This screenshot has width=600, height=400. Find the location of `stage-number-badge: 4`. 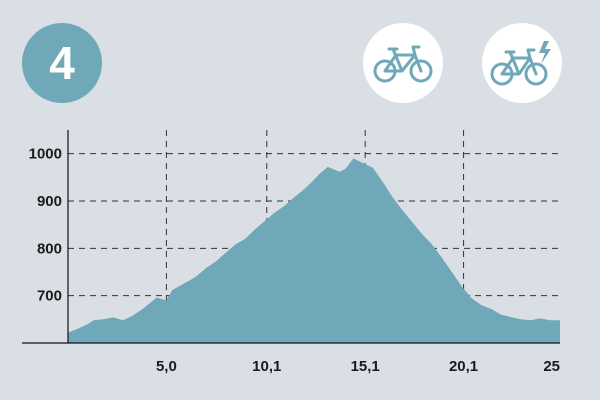

stage-number-badge: 4 is located at coordinates (62, 63).